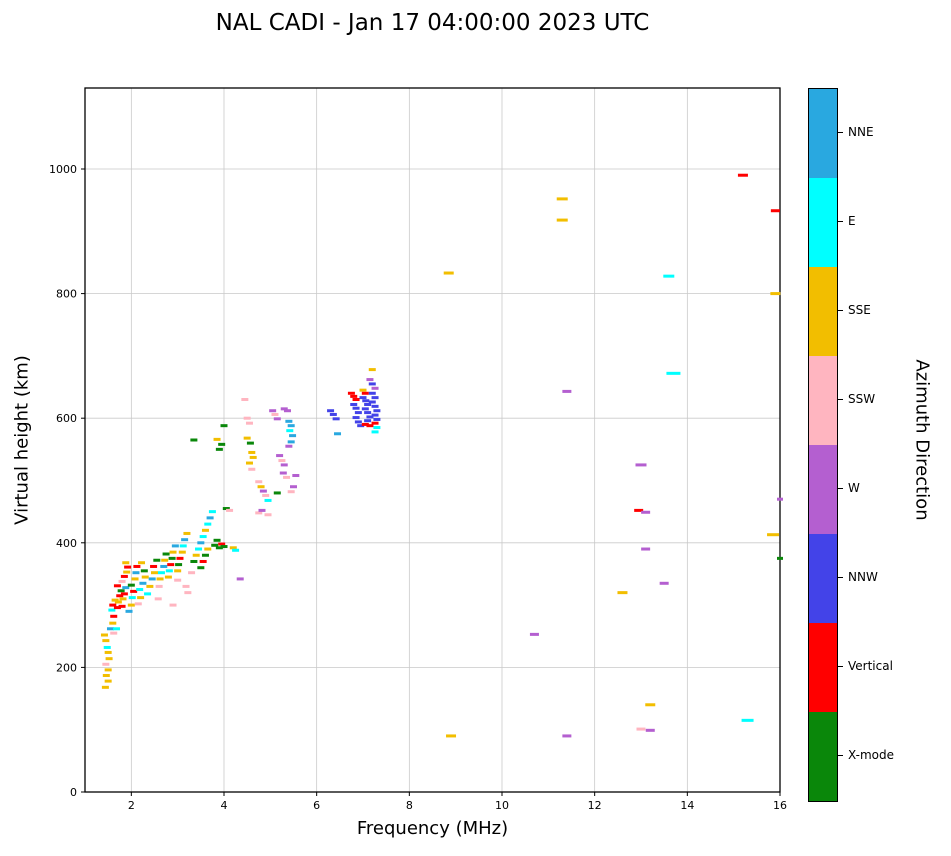  I want to click on colorbar-segment-w, so click(823, 489).